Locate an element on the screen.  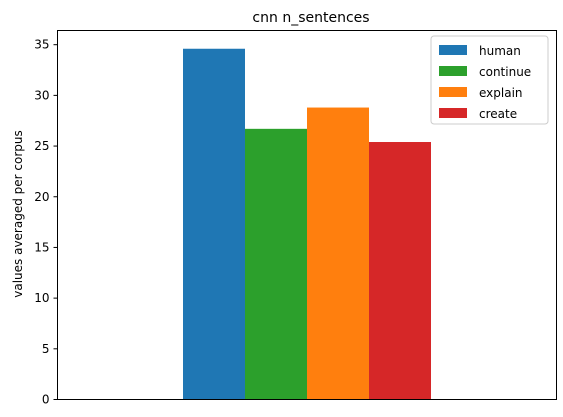
legend-label-explain: explain is located at coordinates (501, 93).